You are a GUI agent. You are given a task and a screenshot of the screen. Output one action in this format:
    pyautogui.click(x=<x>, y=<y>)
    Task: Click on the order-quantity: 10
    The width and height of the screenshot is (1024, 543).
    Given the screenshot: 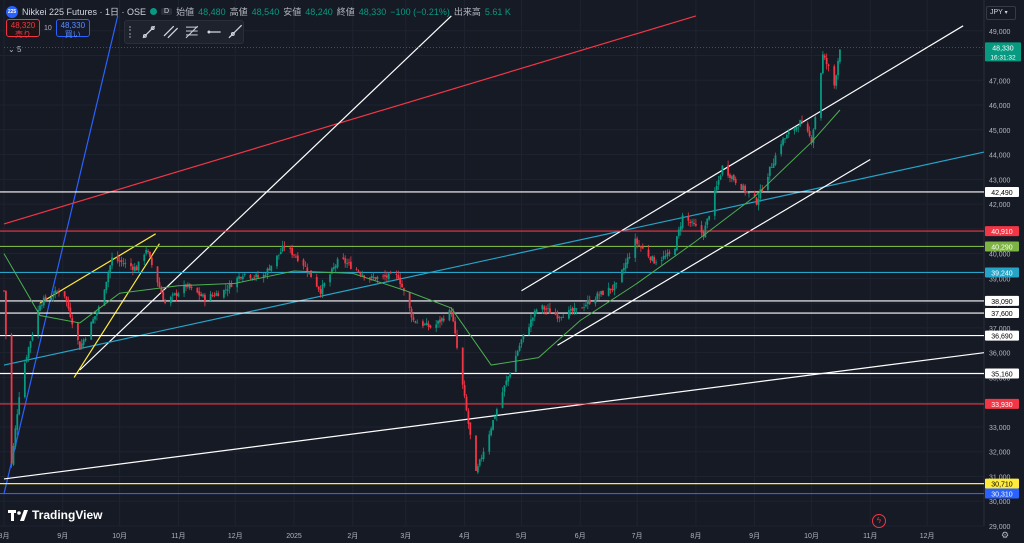 What is the action you would take?
    pyautogui.click(x=48, y=28)
    